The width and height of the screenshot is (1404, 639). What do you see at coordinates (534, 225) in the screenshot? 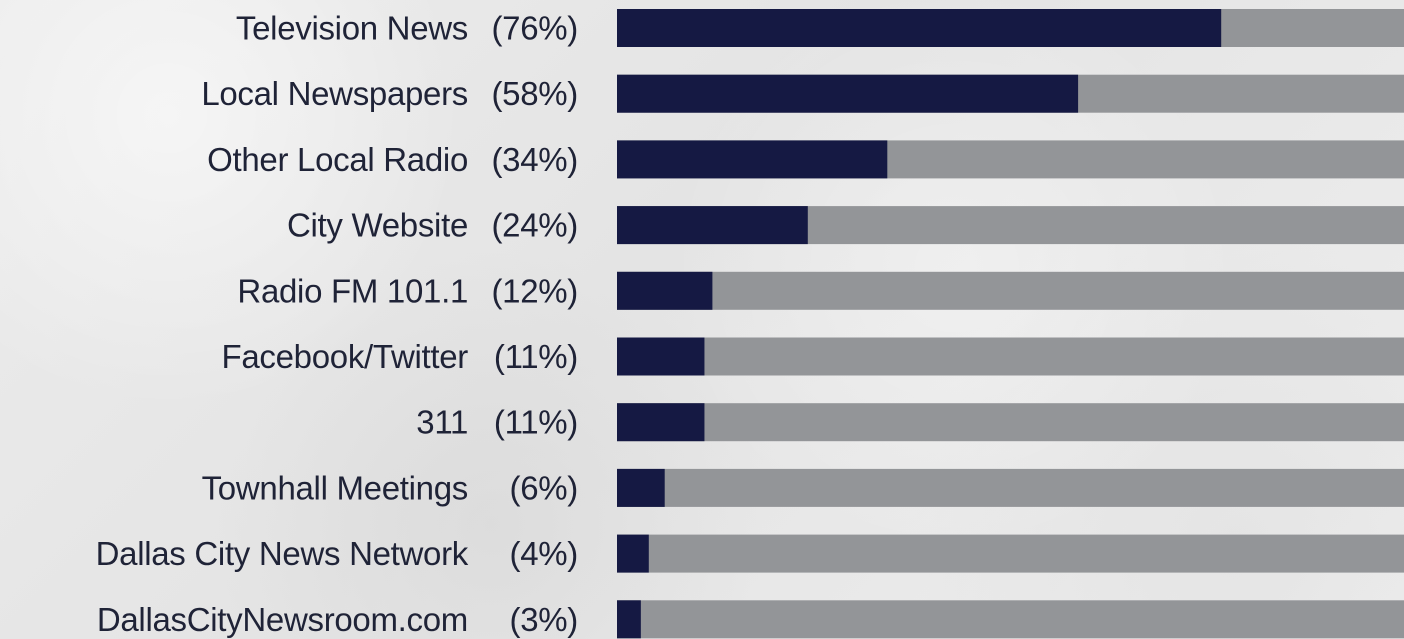
I see `value-label: (24%)` at bounding box center [534, 225].